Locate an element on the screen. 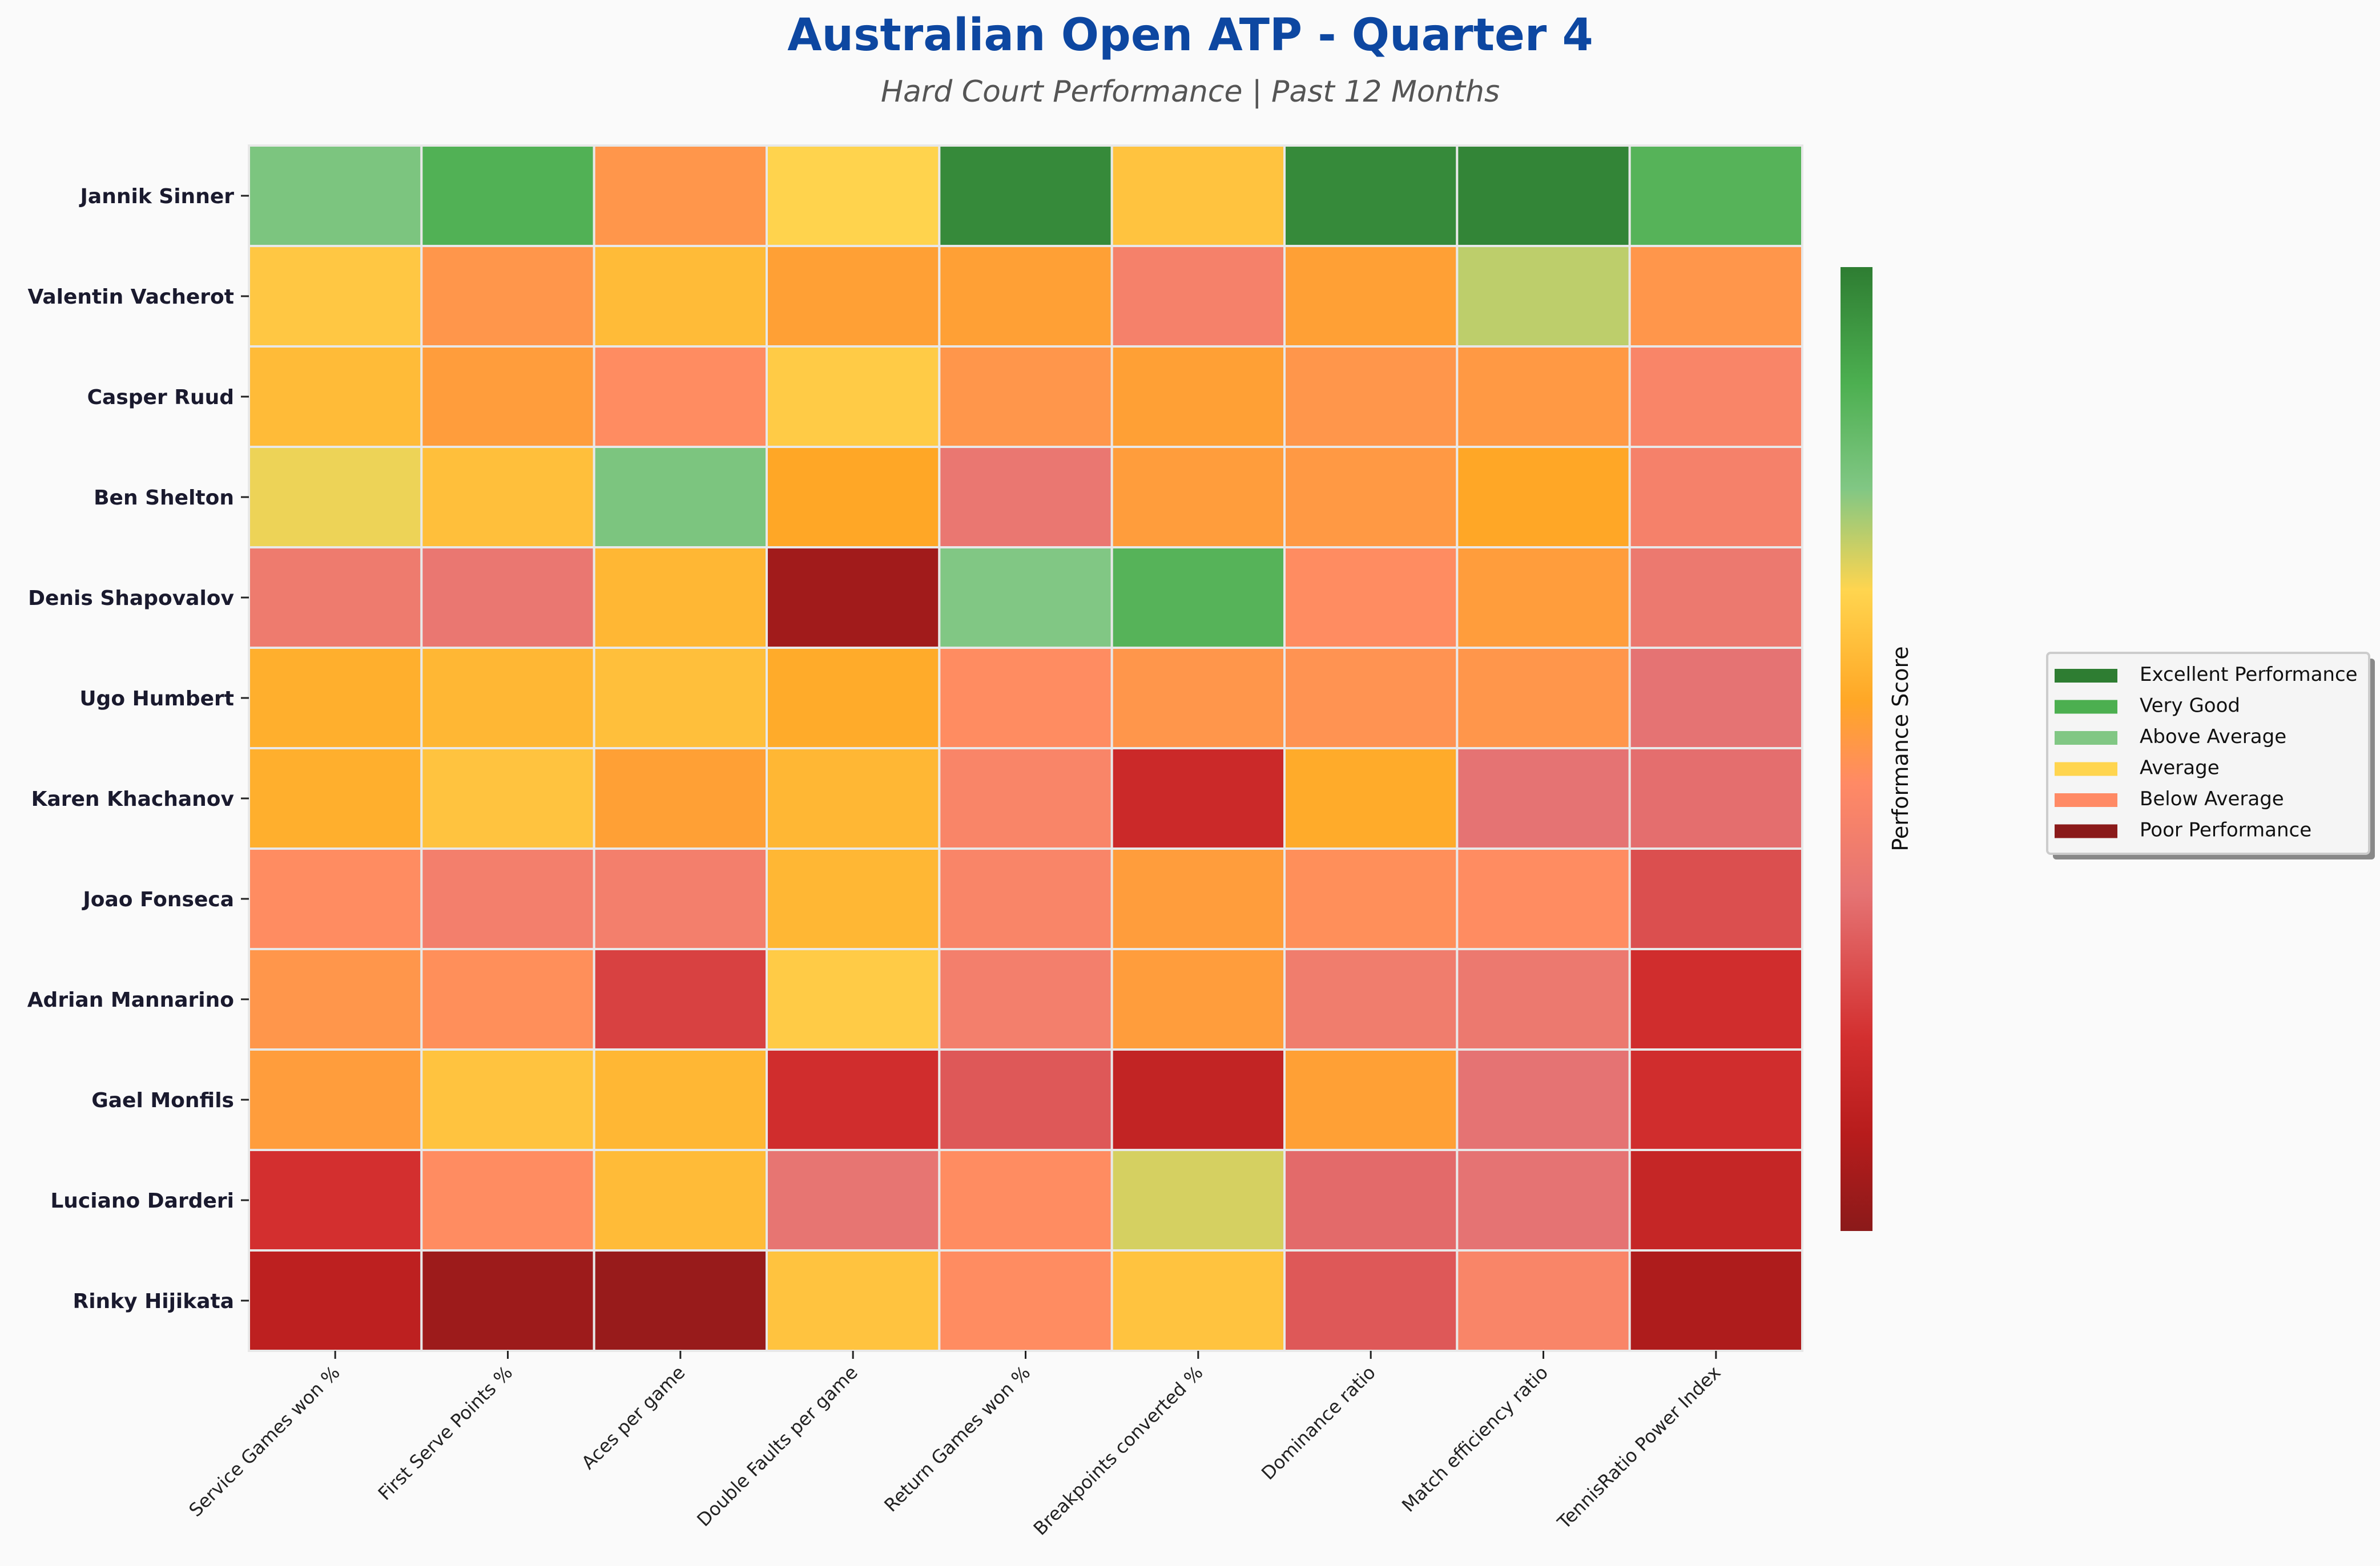  colorbar-label: Performance Score is located at coordinates (1900, 749).